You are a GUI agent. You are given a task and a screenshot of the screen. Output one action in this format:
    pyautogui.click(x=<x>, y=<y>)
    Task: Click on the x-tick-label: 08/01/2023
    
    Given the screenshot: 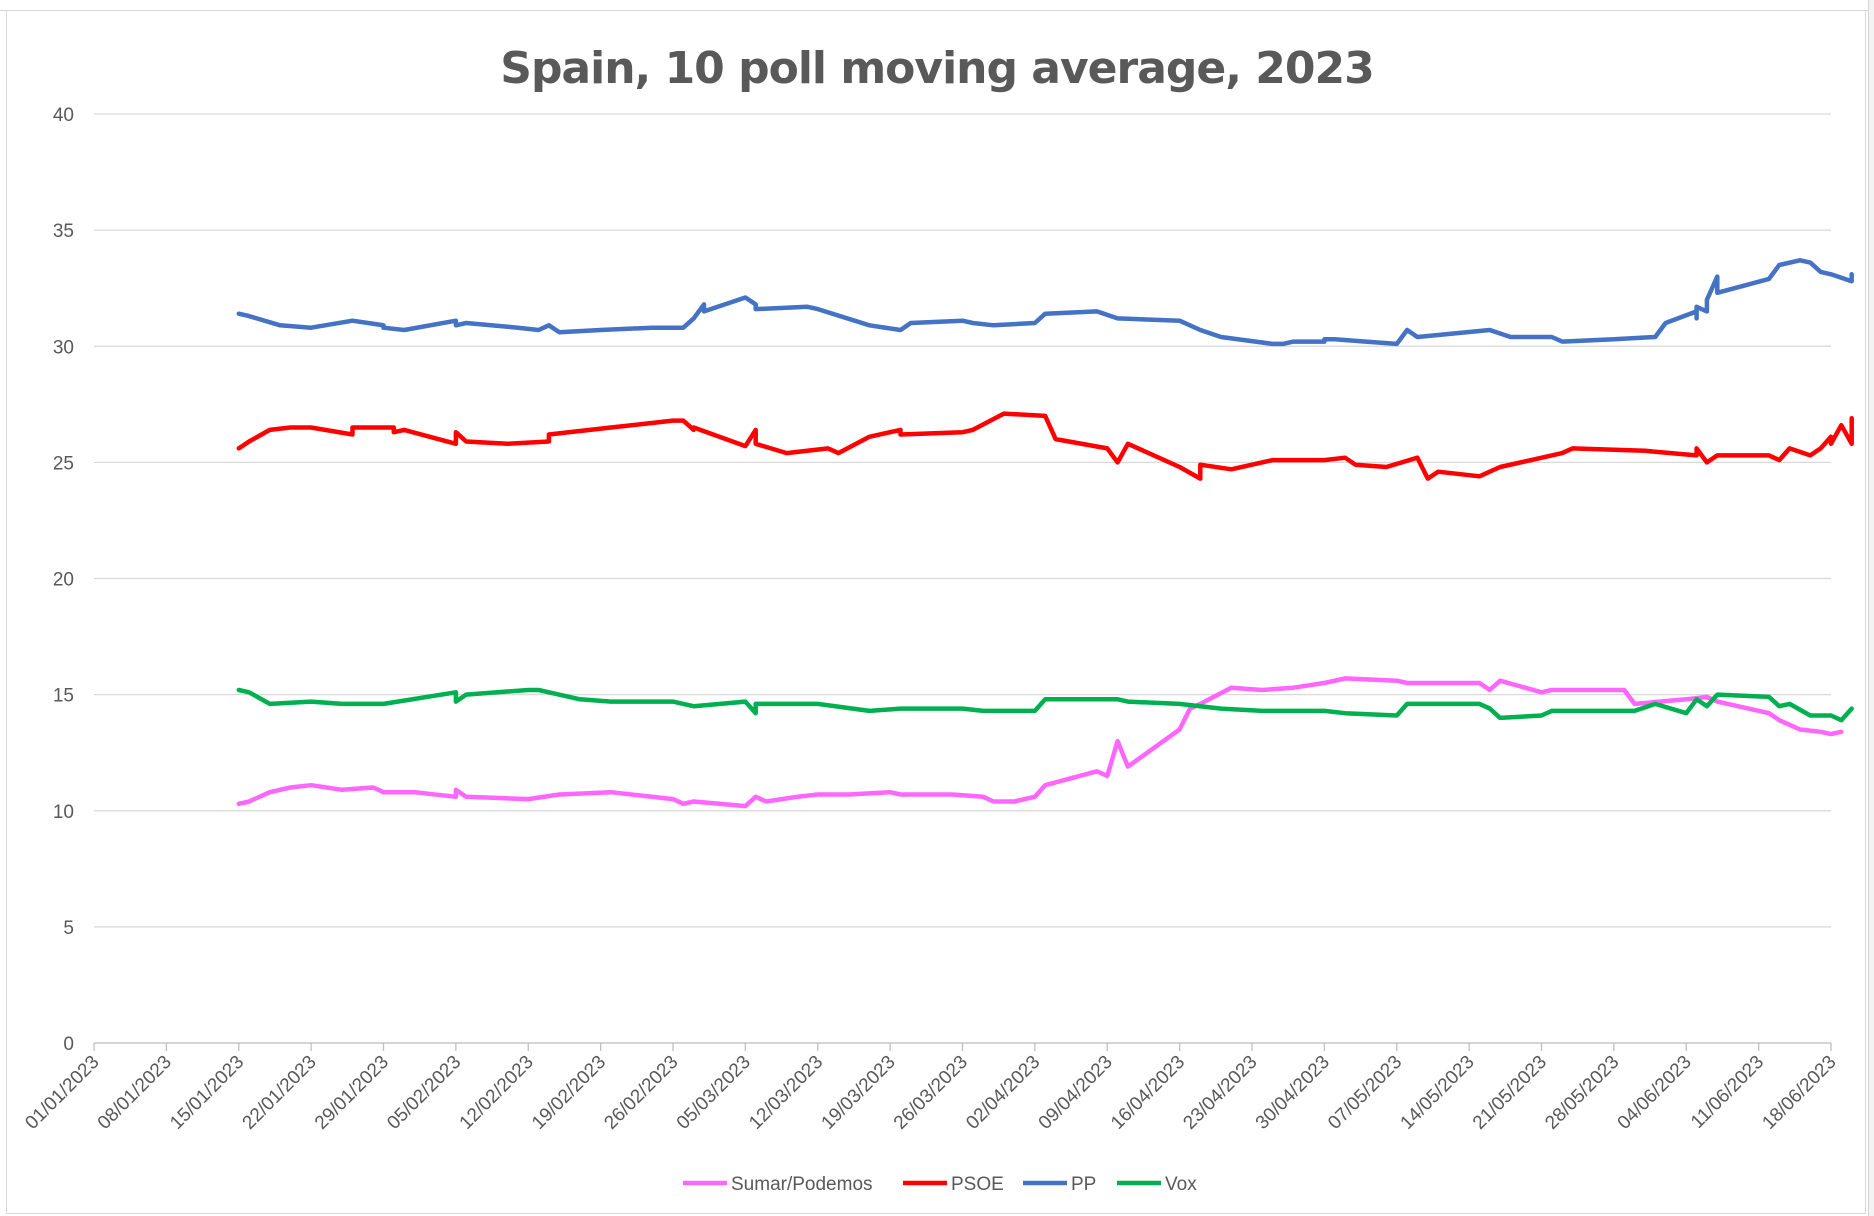 What is the action you would take?
    pyautogui.click(x=135, y=1093)
    